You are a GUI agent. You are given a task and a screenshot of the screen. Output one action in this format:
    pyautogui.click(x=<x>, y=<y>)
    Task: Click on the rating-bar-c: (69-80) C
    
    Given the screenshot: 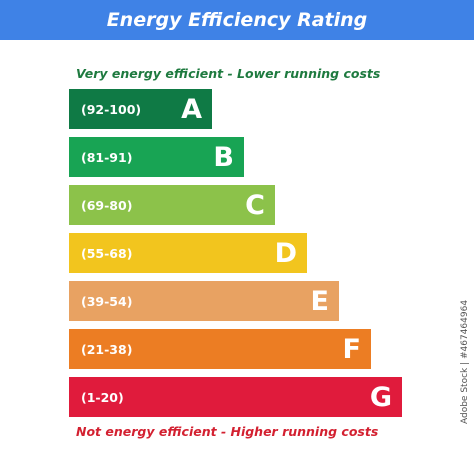 What is the action you would take?
    pyautogui.click(x=172, y=205)
    